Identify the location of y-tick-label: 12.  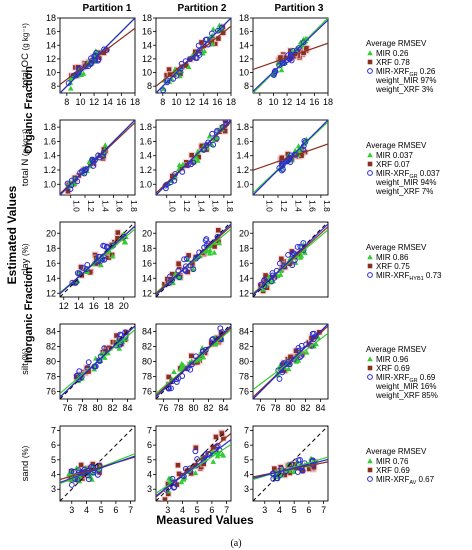
(244, 293).